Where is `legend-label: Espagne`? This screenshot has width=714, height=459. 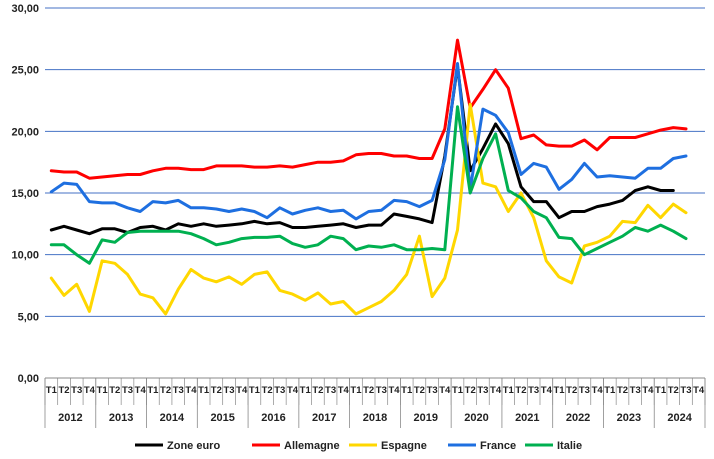
legend-label: Espagne is located at coordinates (404, 446).